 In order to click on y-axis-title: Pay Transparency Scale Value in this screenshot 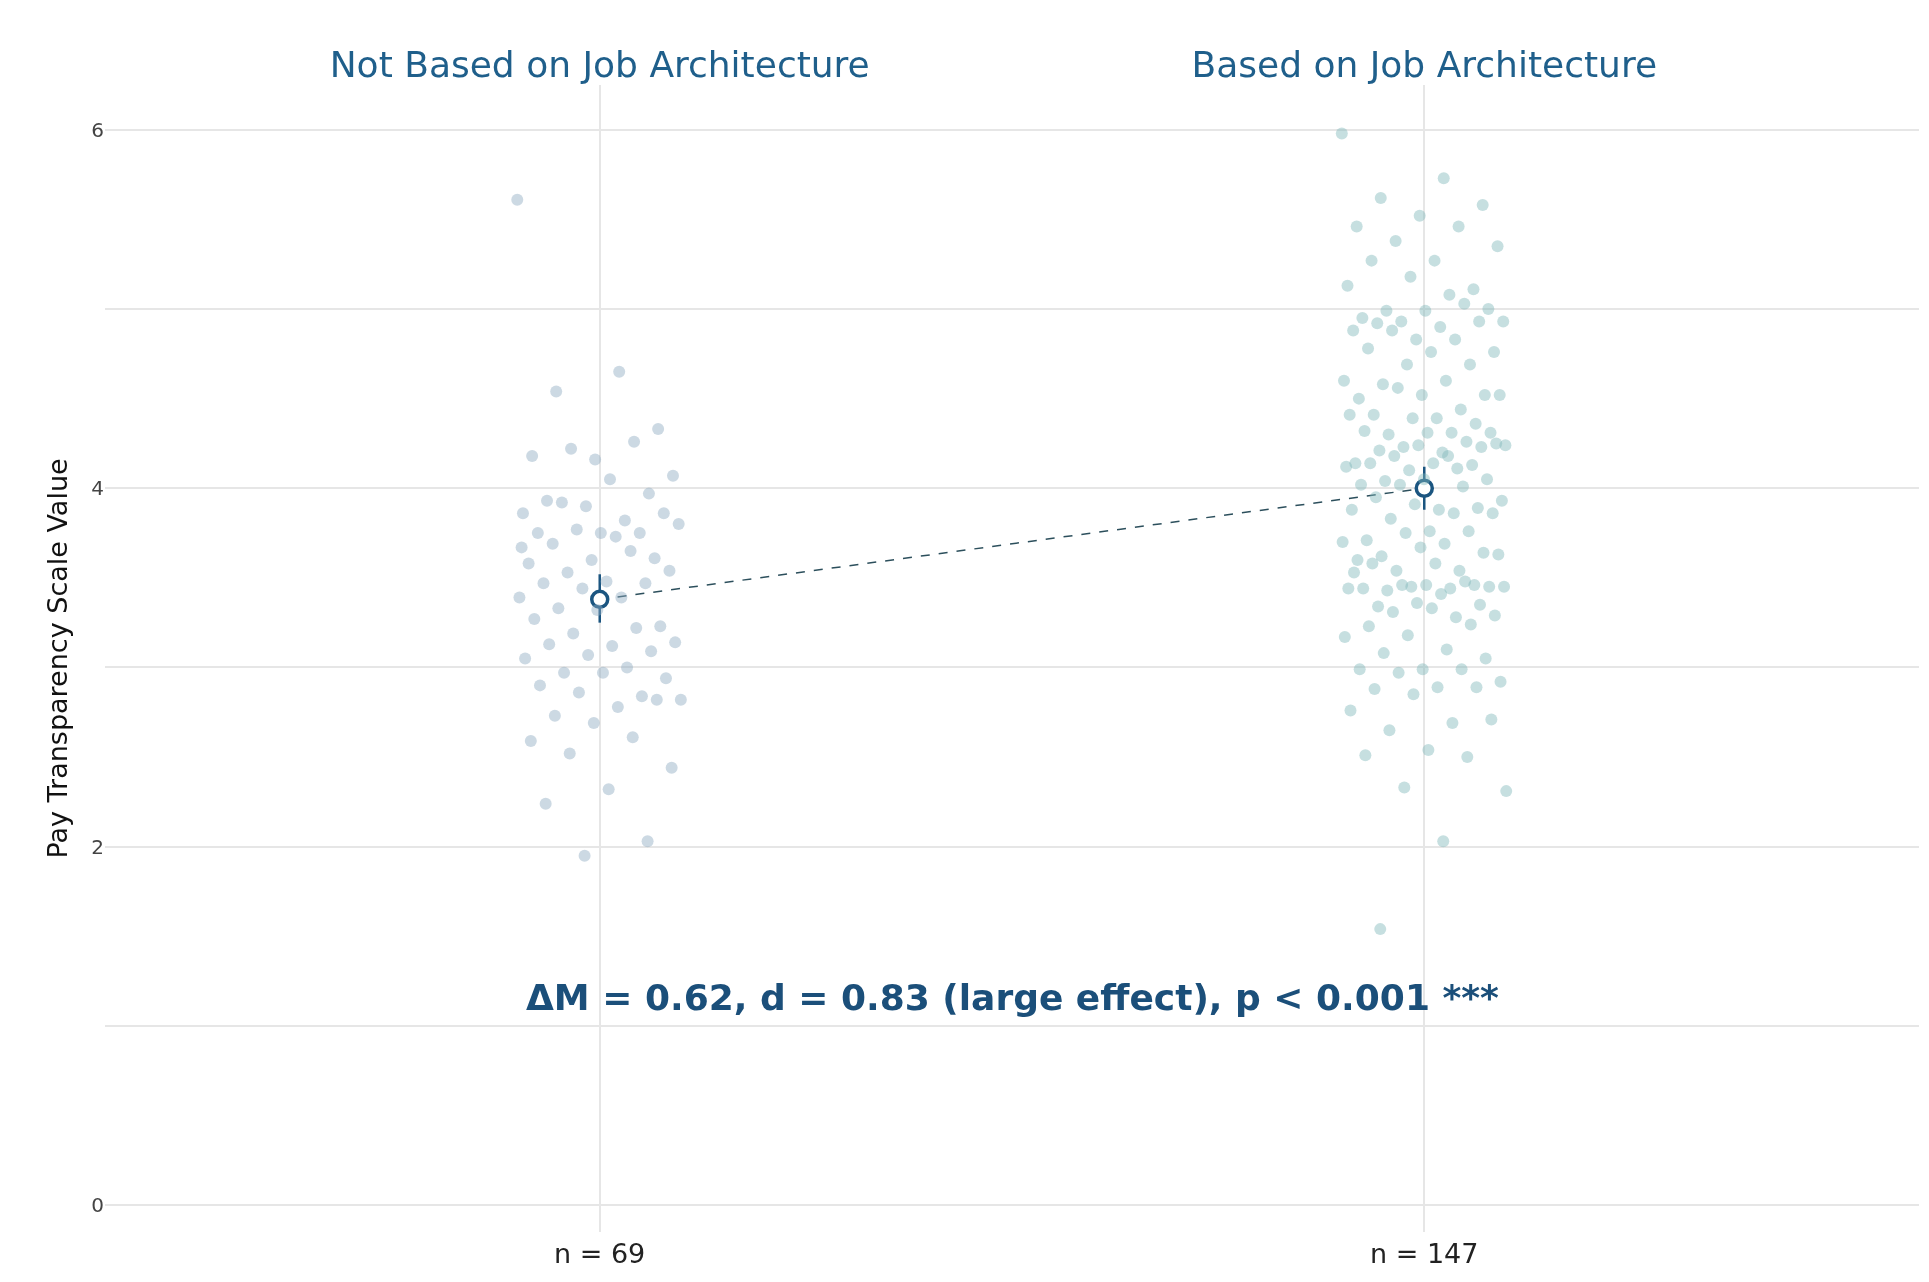, I will do `click(58, 658)`.